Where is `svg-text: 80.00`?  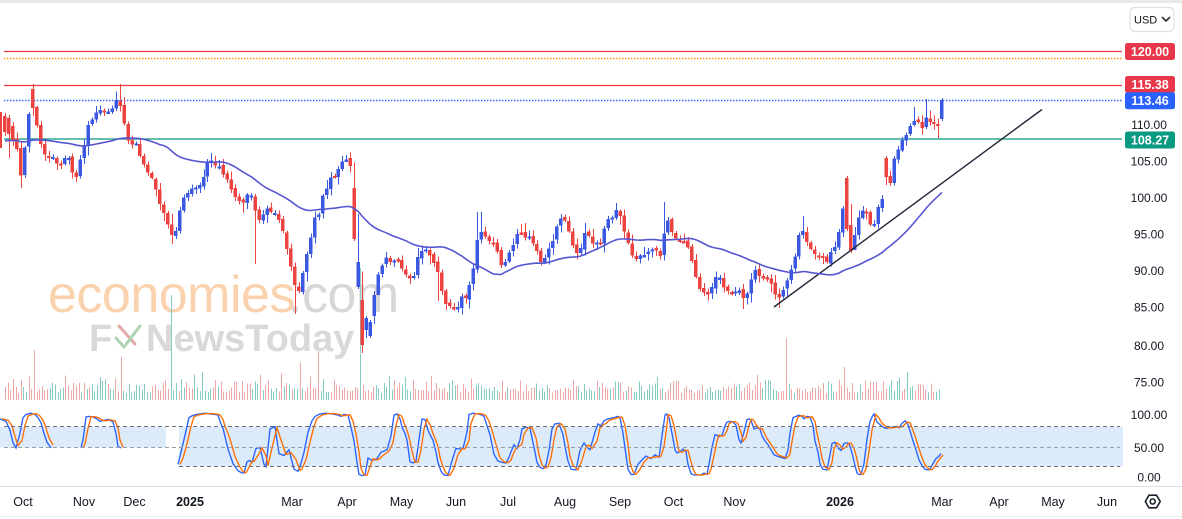
svg-text: 80.00 is located at coordinates (1149, 346).